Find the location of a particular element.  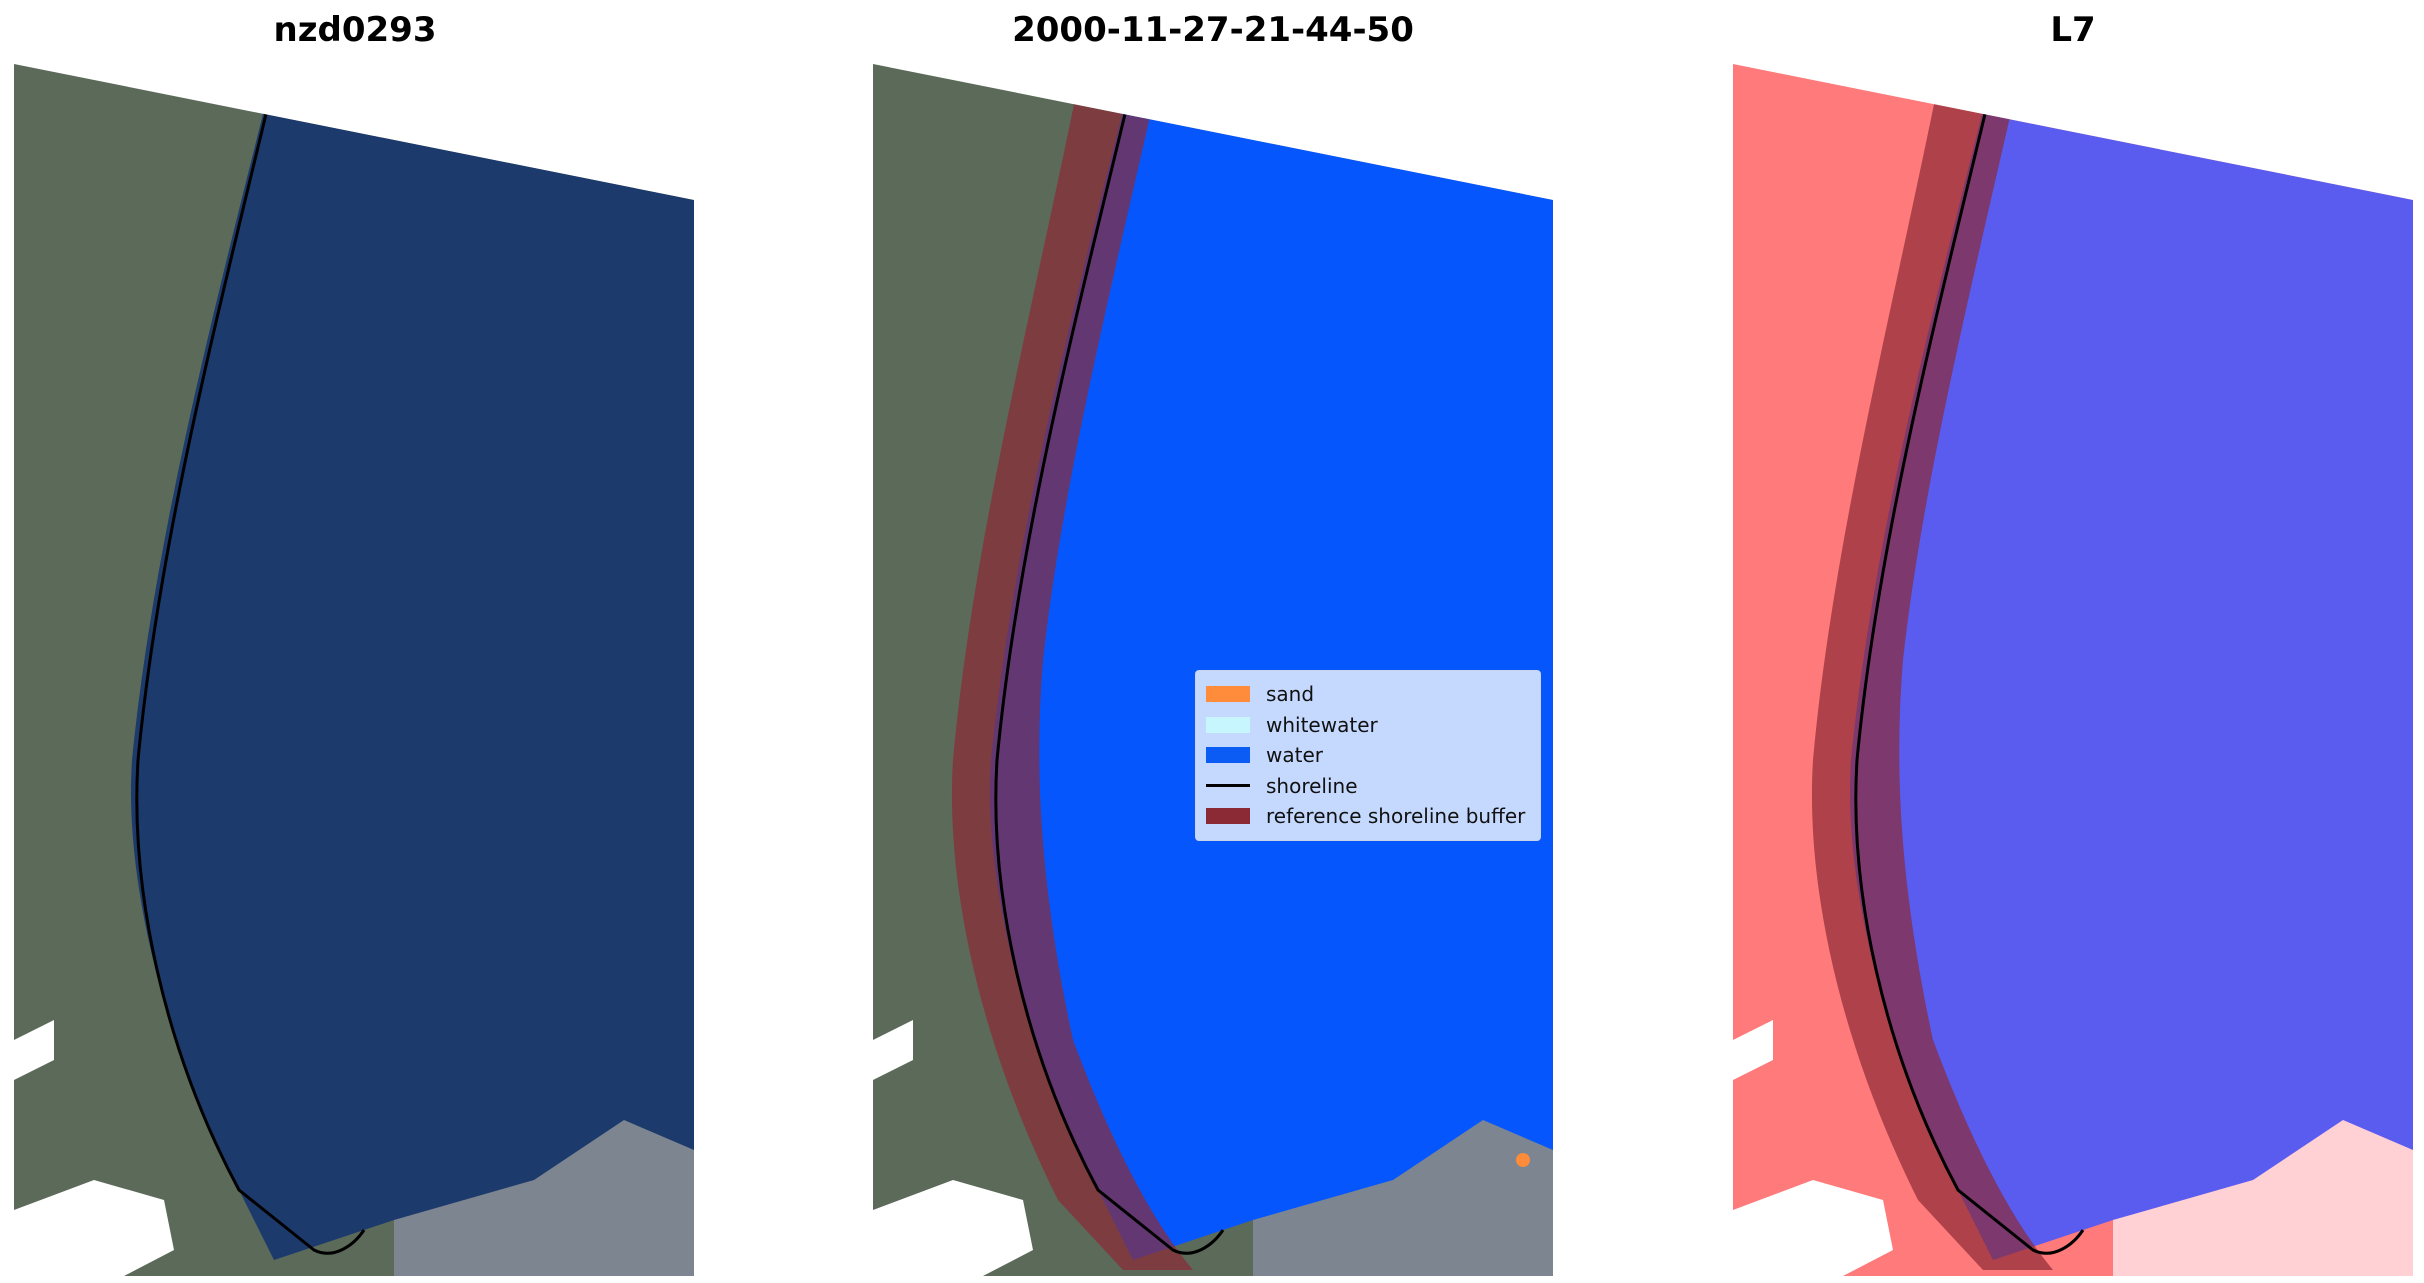

legend-swatch-water is located at coordinates (1228, 755).